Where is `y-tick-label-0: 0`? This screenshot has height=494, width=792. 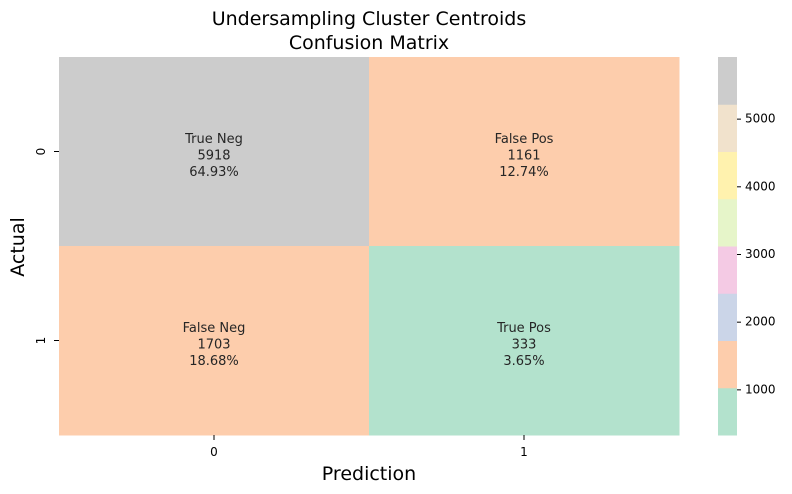 y-tick-label-0: 0 is located at coordinates (41, 152).